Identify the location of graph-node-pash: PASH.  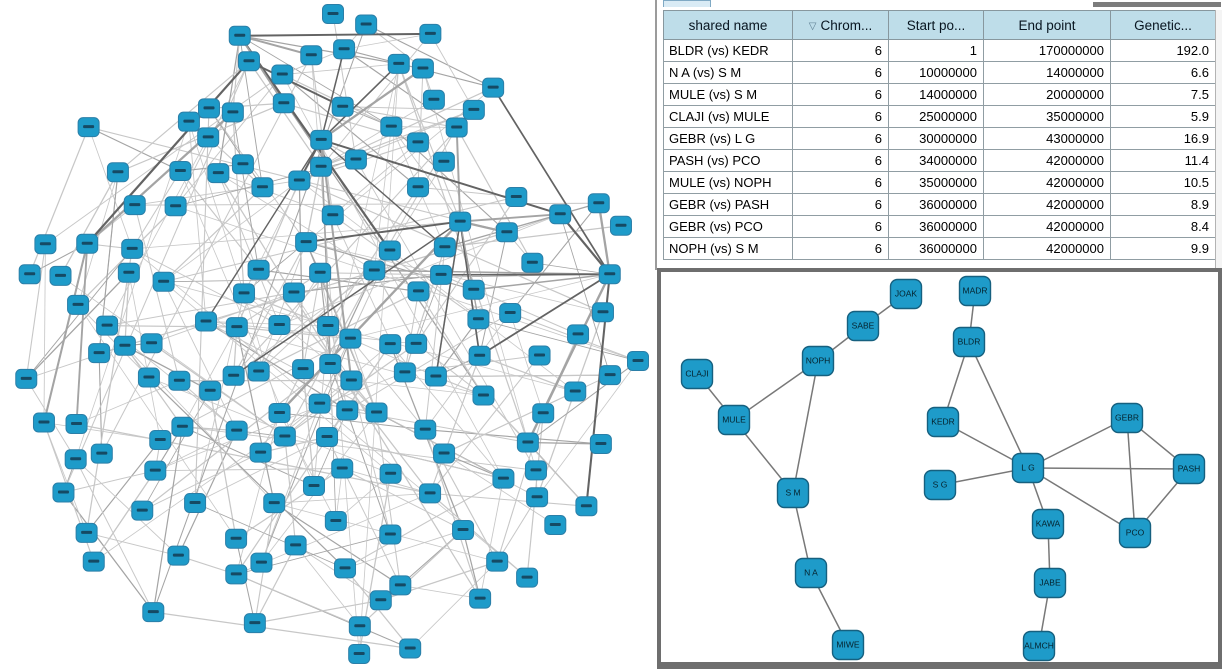
(1189, 469).